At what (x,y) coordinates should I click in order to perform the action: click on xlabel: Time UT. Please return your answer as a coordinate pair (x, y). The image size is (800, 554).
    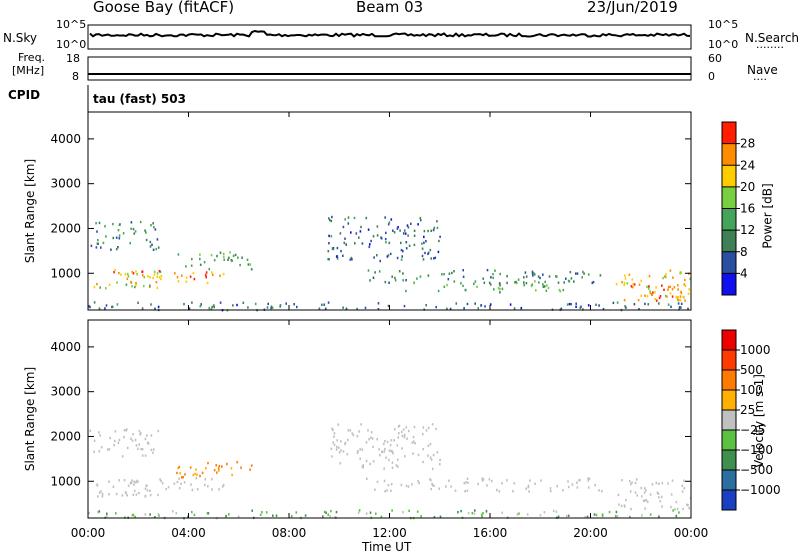
    Looking at the image, I should click on (387, 547).